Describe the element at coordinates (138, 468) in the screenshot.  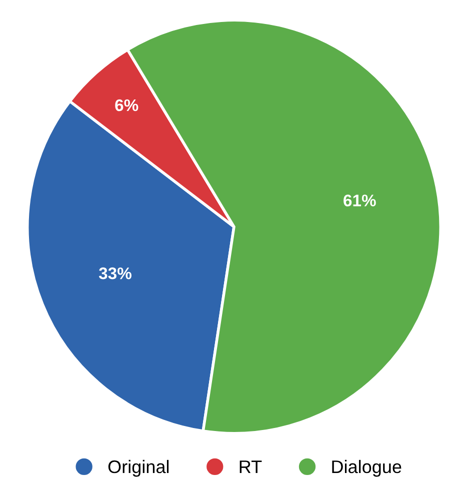
I see `legend-label: Original` at that location.